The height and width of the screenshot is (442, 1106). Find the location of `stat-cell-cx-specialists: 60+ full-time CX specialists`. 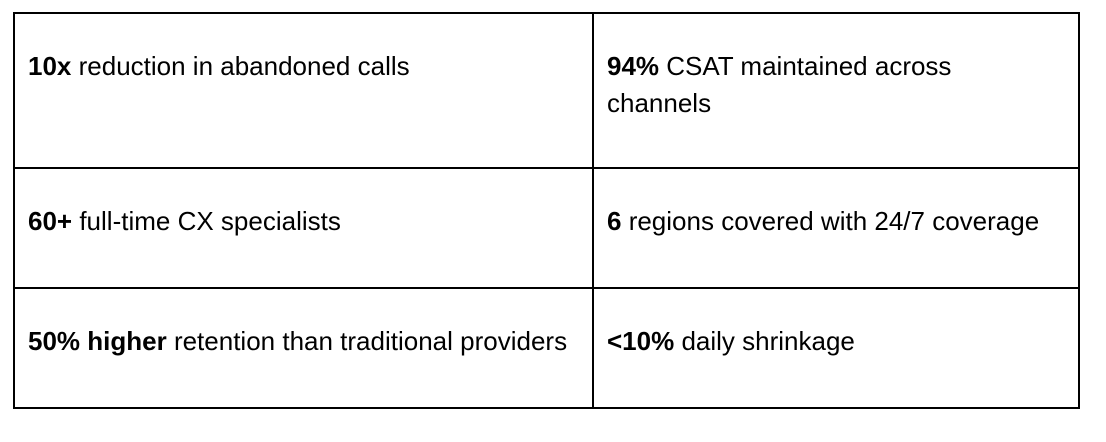

stat-cell-cx-specialists: 60+ full-time CX specialists is located at coordinates (303, 228).